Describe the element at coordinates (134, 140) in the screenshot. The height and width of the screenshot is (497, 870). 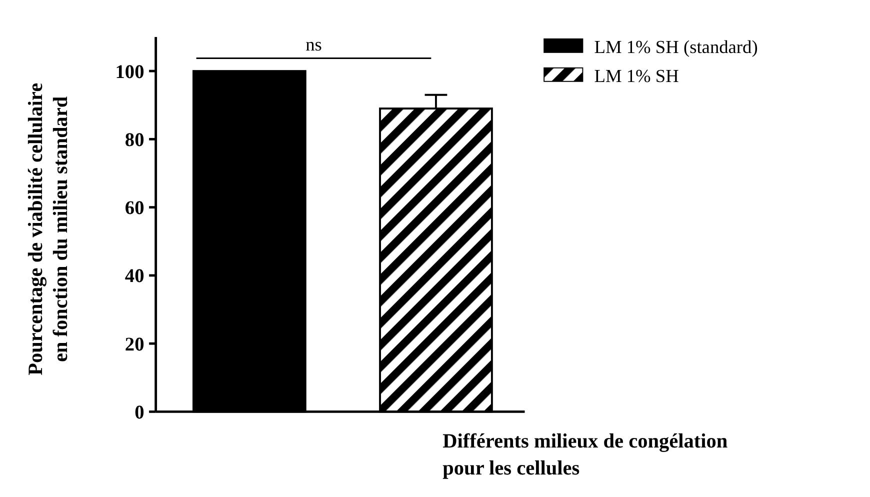
I see `y-tick-label: 80` at that location.